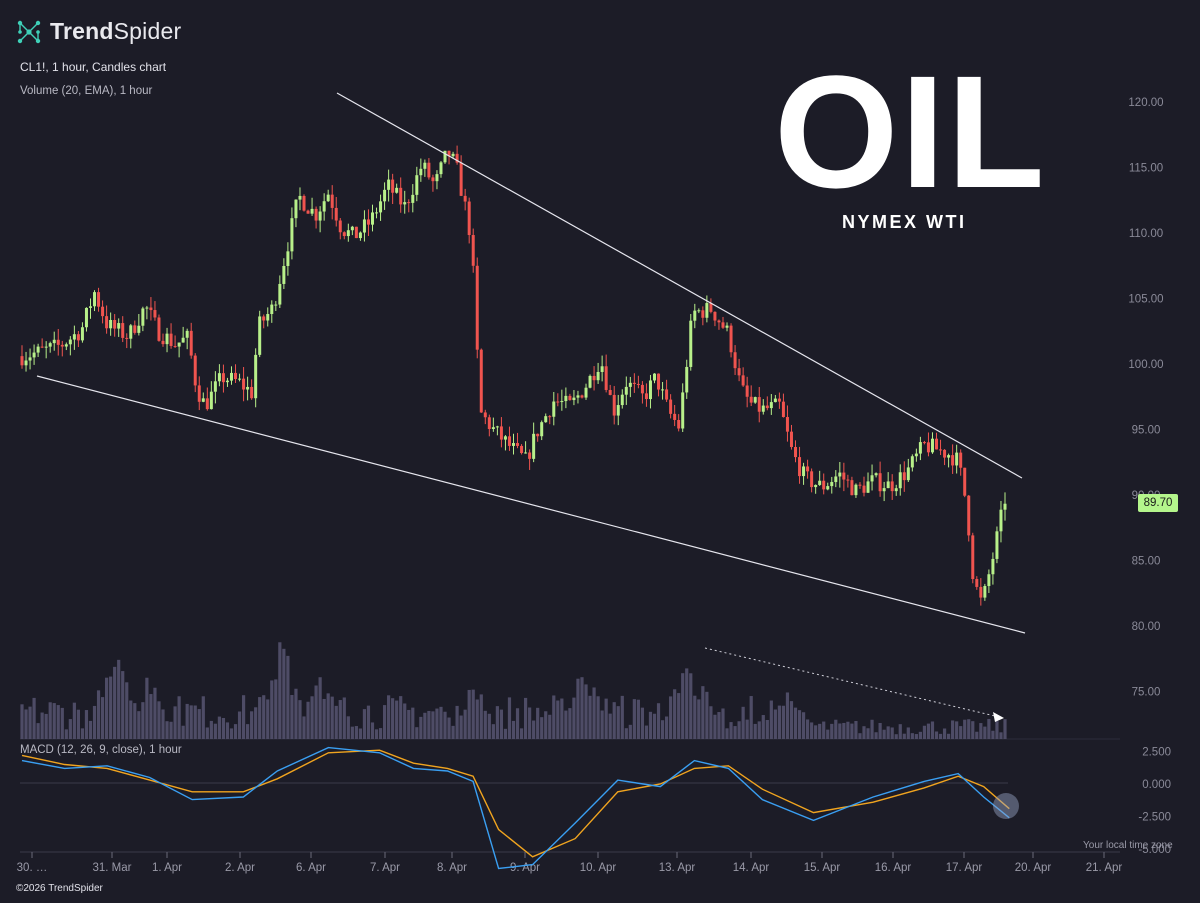  Describe the element at coordinates (98, 31) in the screenshot. I see `brand: TrendSpider` at that location.